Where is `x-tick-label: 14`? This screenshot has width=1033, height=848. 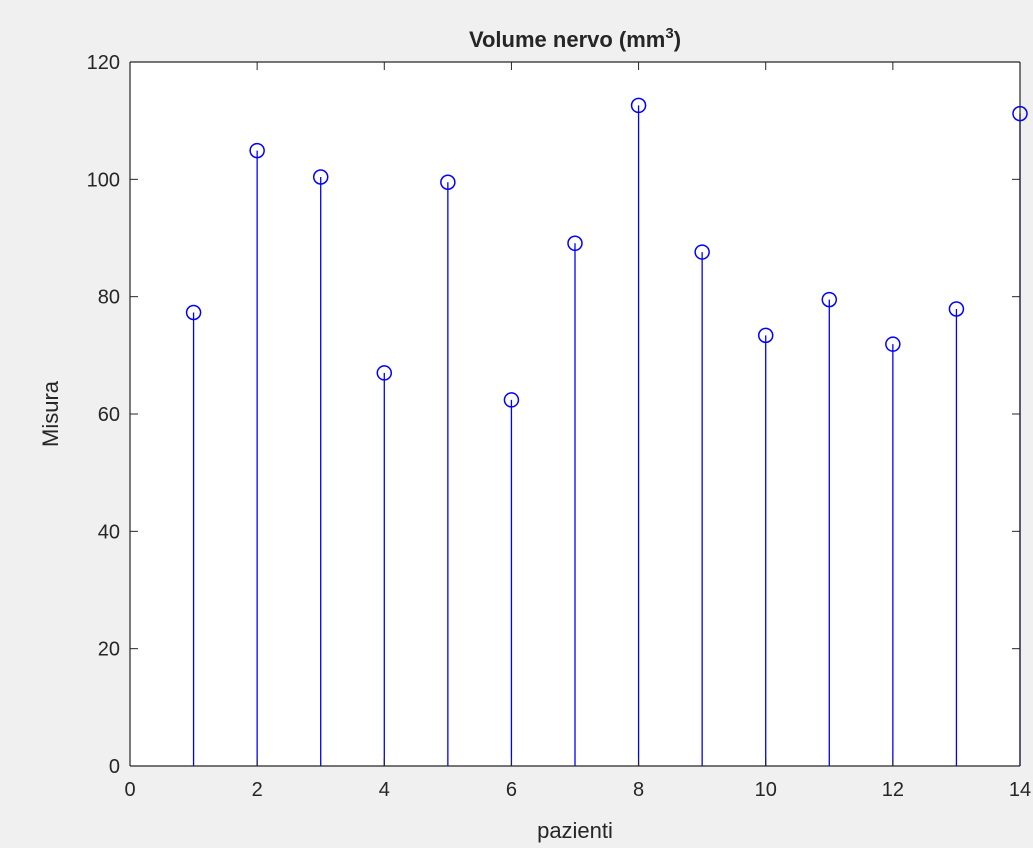
x-tick-label: 14 is located at coordinates (1020, 790).